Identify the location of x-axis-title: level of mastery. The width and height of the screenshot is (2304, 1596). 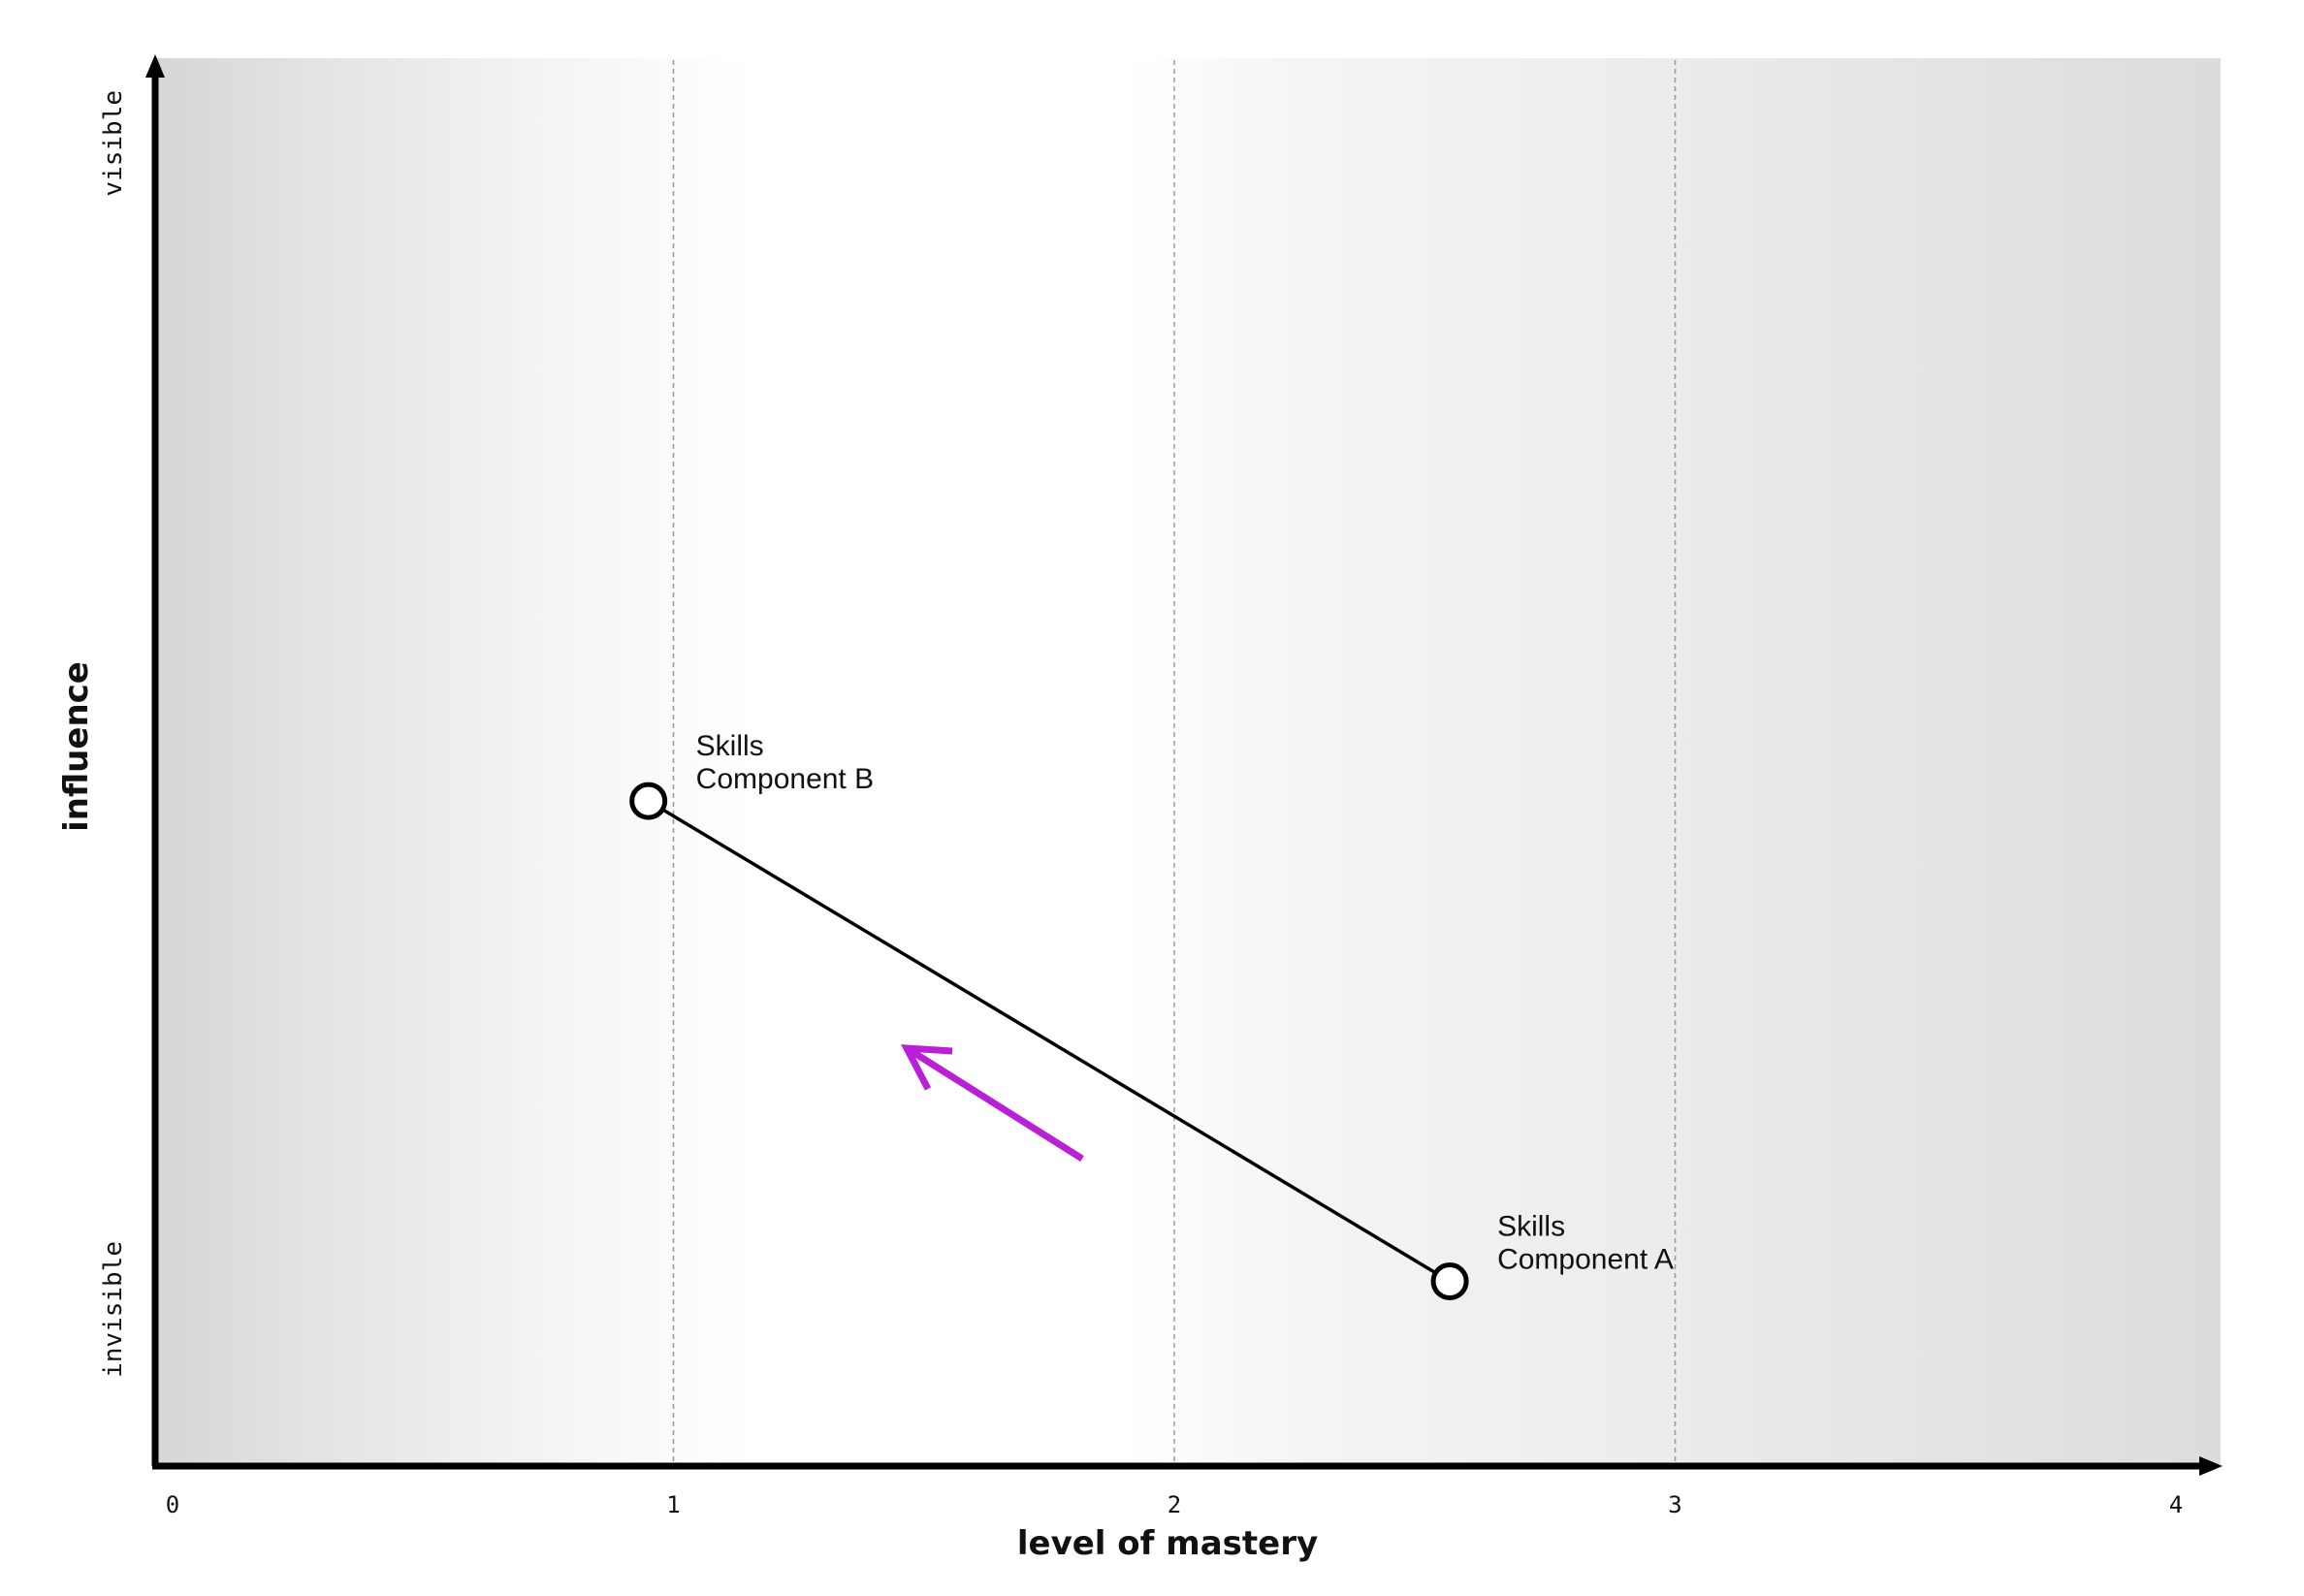
(1167, 1543).